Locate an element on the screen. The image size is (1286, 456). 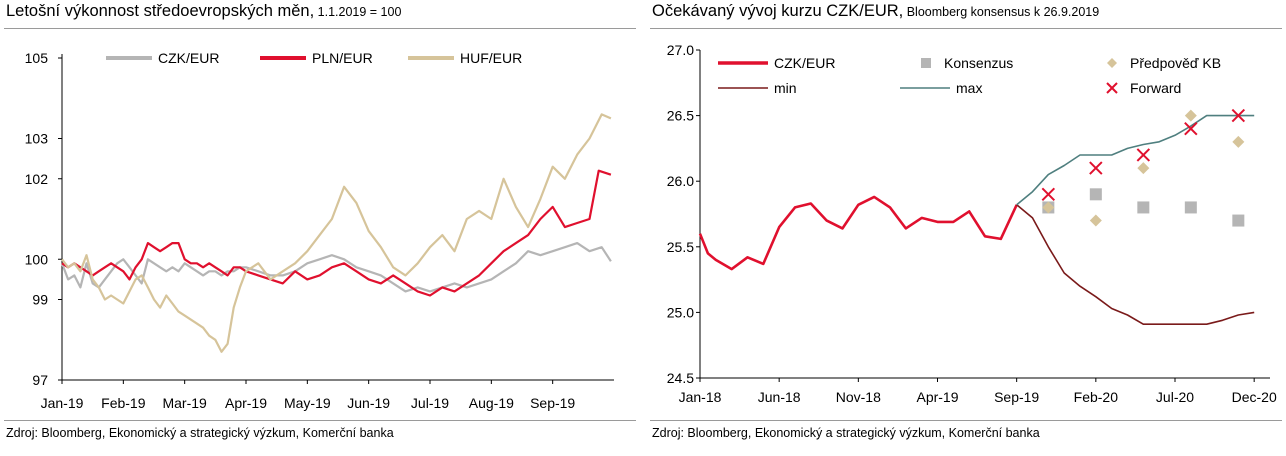
right-legend-label: Předpověď KB is located at coordinates (1175, 63).